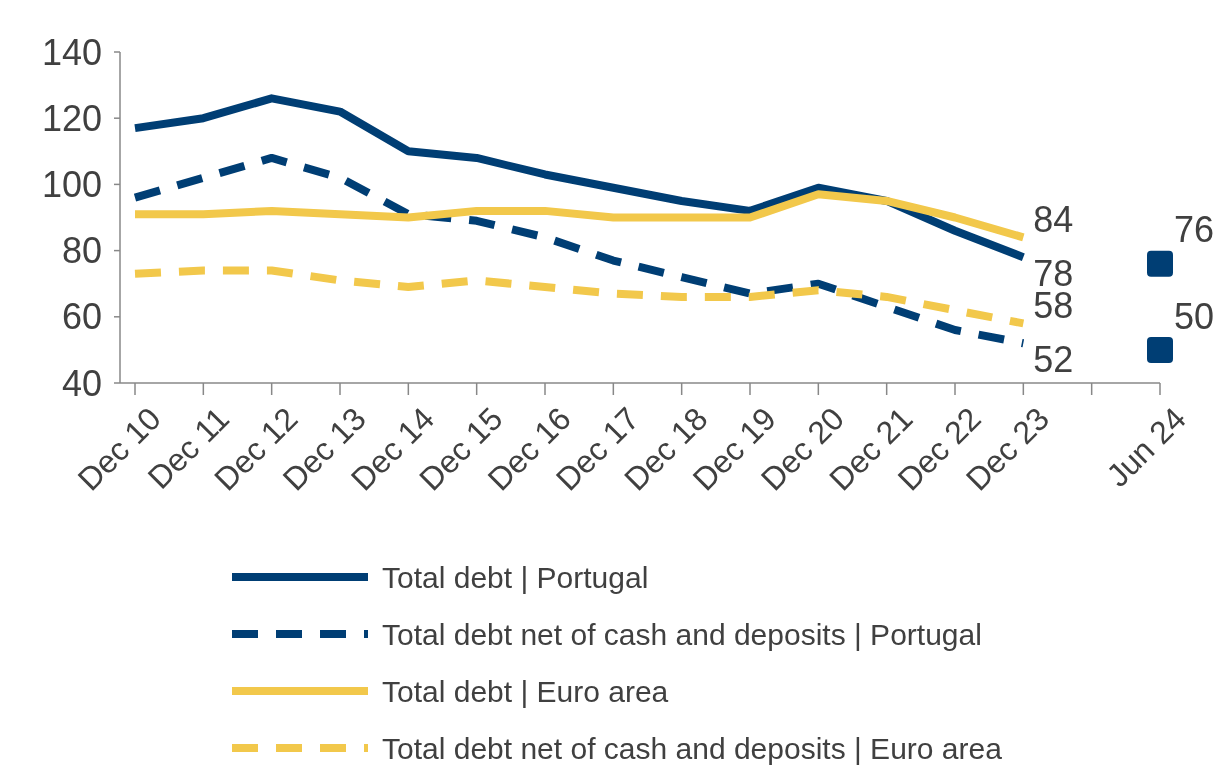  Describe the element at coordinates (682, 634) in the screenshot. I see `legend-label: Total debt net of cash and deposits | Portugal` at that location.